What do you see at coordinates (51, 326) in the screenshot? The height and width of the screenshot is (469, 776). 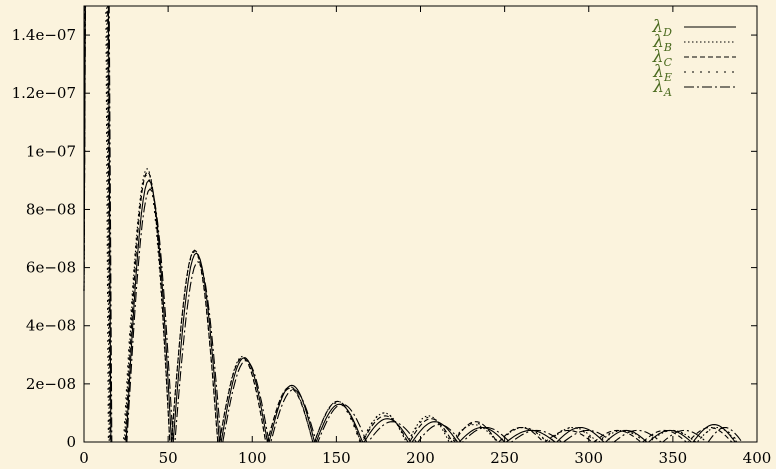 I see `y-tick-label: 4e−08` at bounding box center [51, 326].